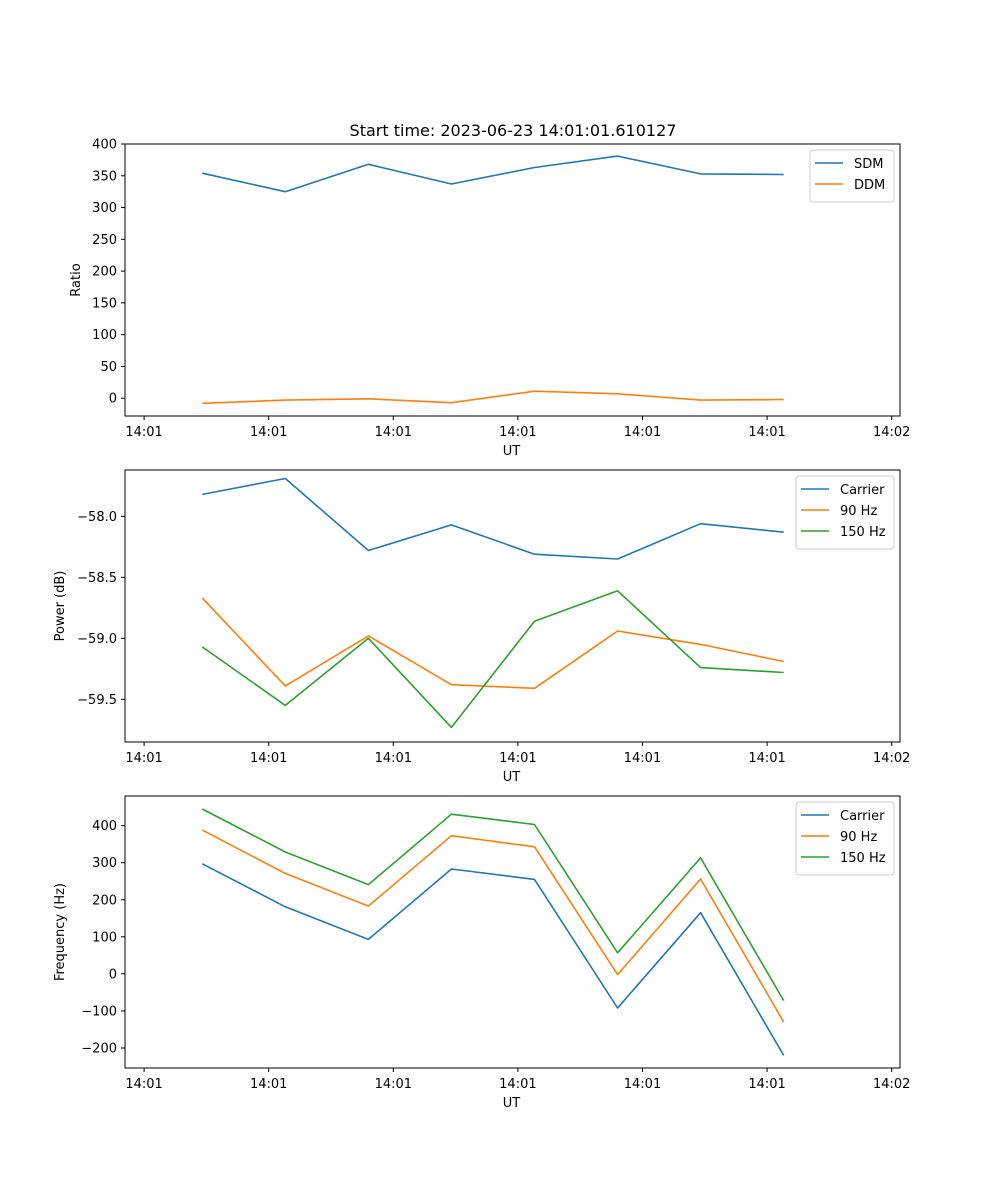 This screenshot has width=1000, height=1200. I want to click on y-axis-label: Ratio, so click(76, 279).